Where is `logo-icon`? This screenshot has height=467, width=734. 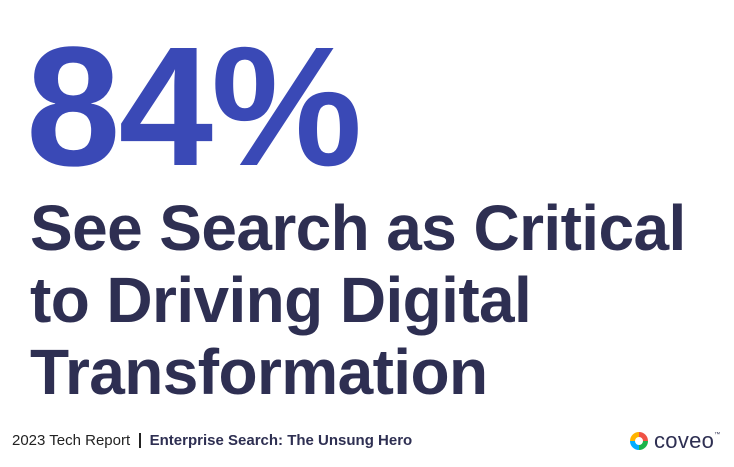
logo-icon is located at coordinates (639, 441).